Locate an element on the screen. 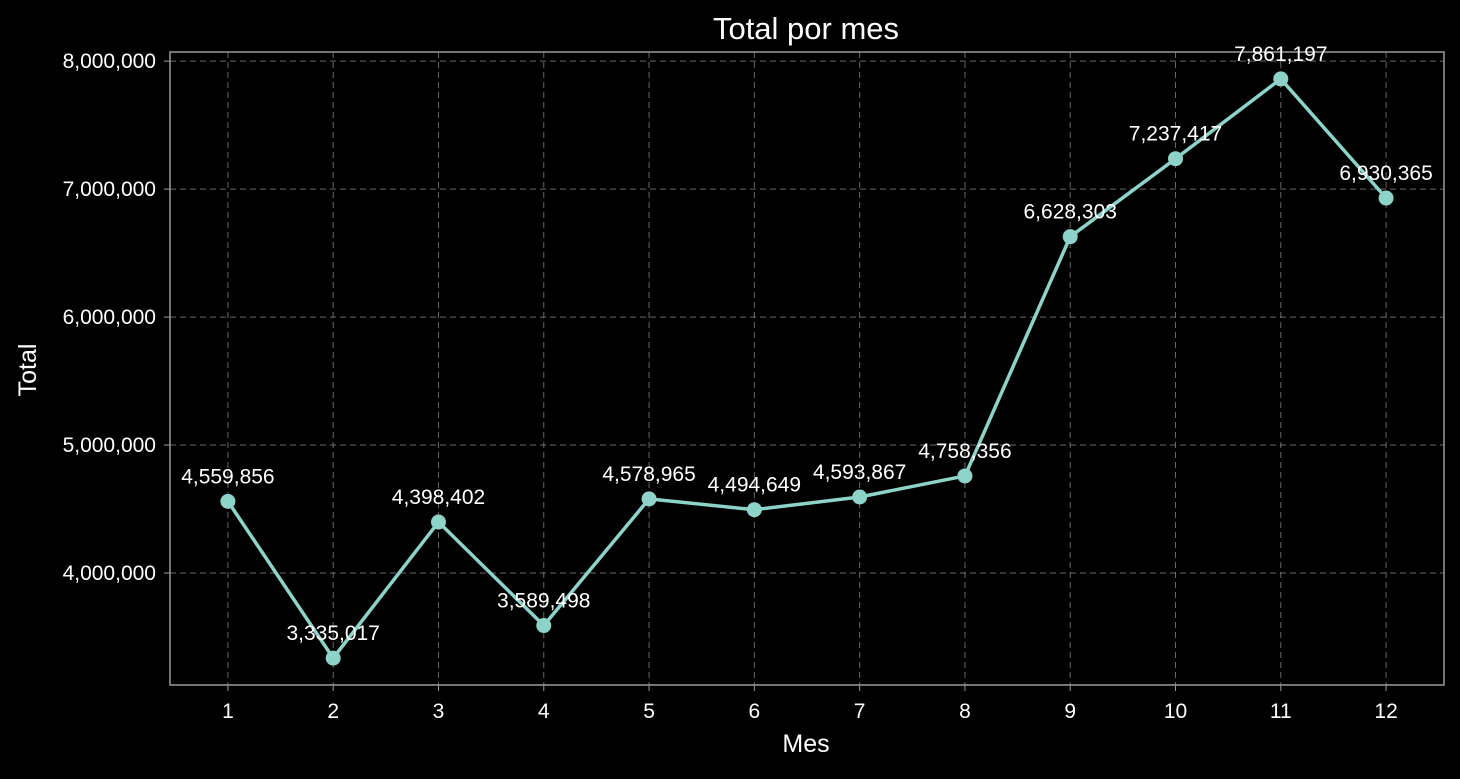  x-axis-label: Mes is located at coordinates (805, 744).